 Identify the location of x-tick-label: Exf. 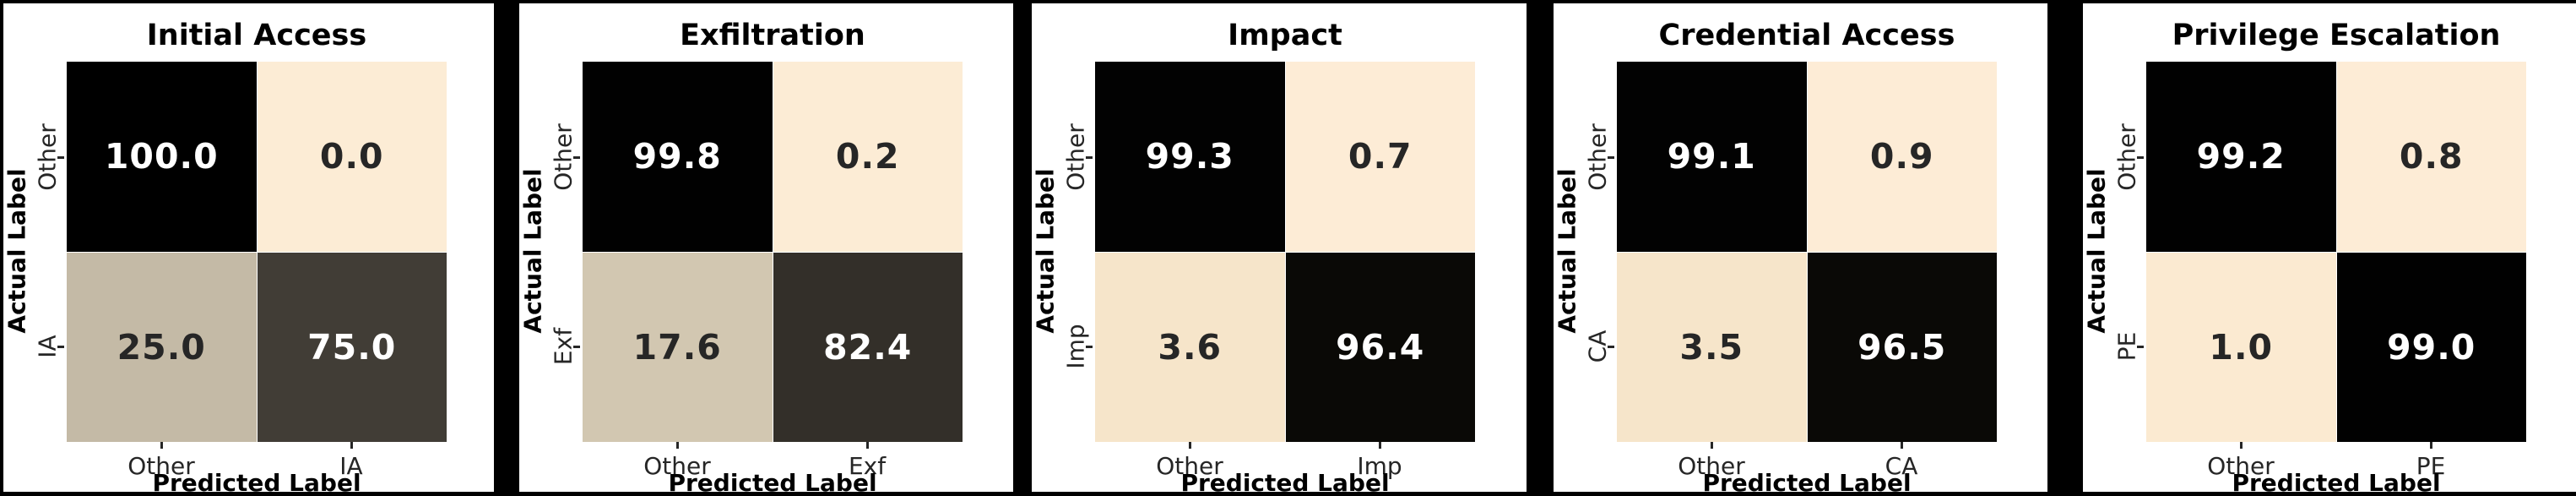
(868, 466).